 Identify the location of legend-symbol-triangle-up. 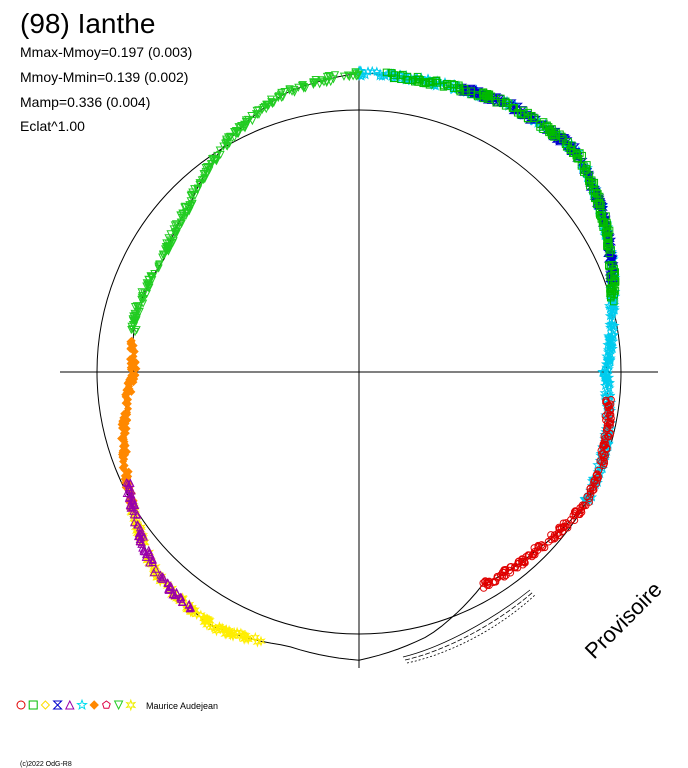
(69, 704).